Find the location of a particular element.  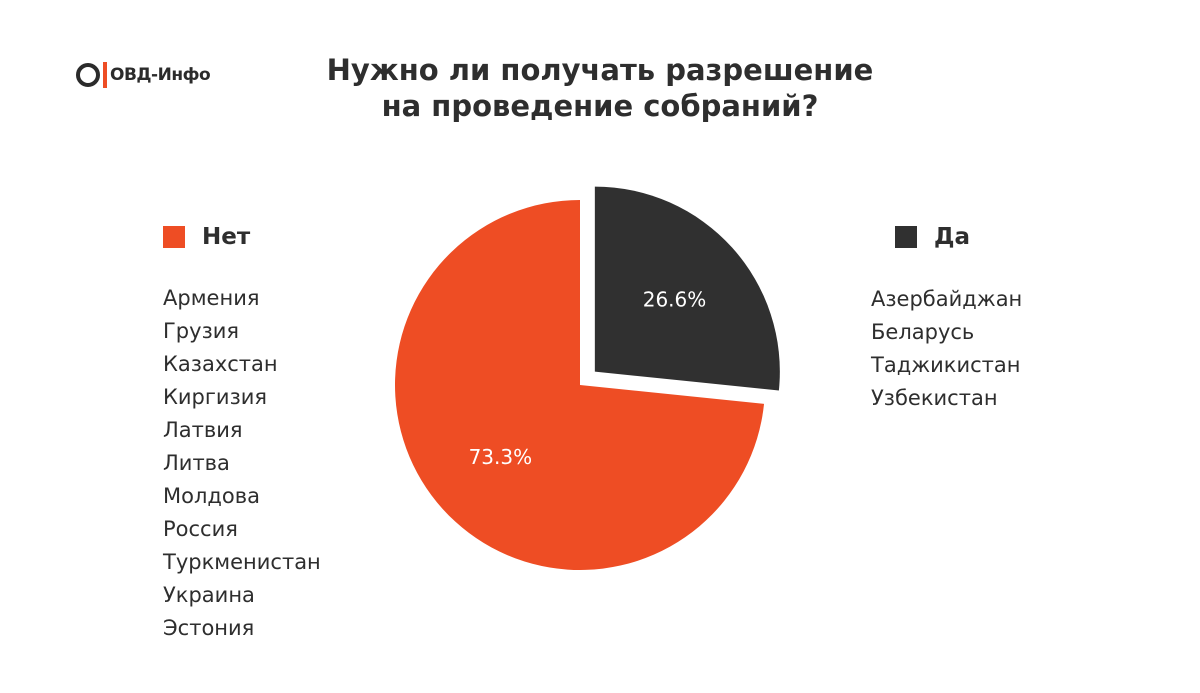

country-item: Латвия is located at coordinates (203, 430).